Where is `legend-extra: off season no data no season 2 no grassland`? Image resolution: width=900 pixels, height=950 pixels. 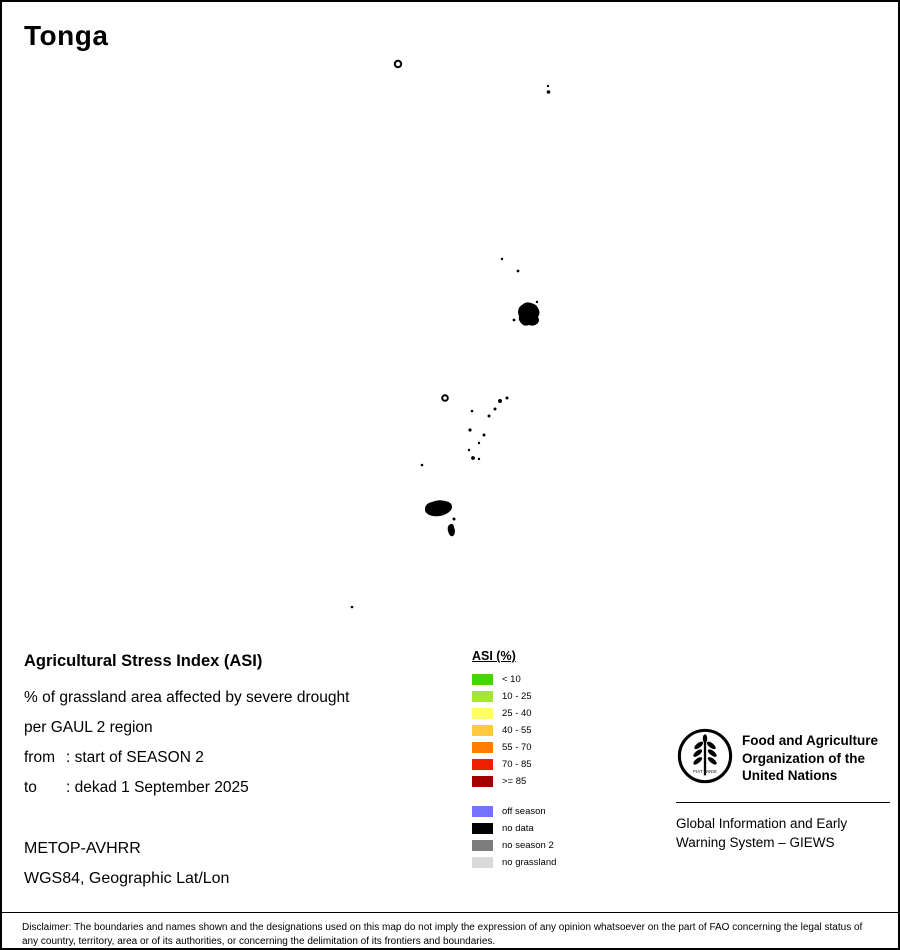
legend-extra: off season no data no season 2 no grassland is located at coordinates (514, 837).